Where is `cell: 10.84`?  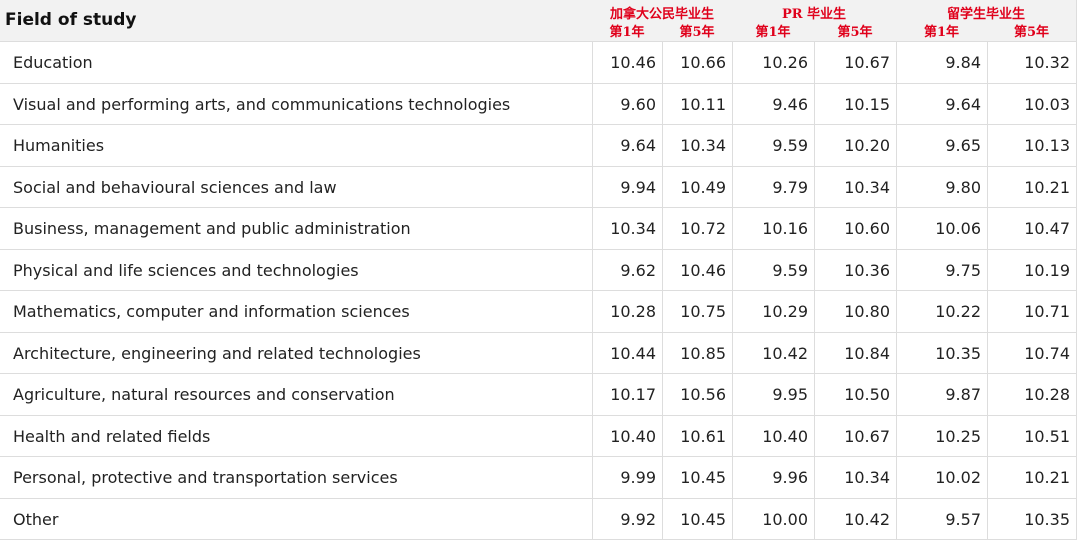 cell: 10.84 is located at coordinates (855, 353).